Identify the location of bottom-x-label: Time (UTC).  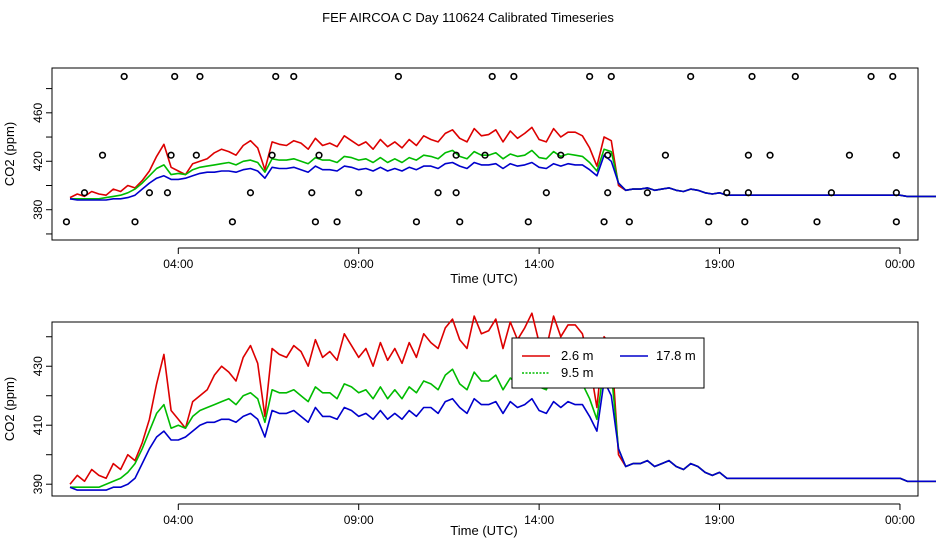
(483, 530).